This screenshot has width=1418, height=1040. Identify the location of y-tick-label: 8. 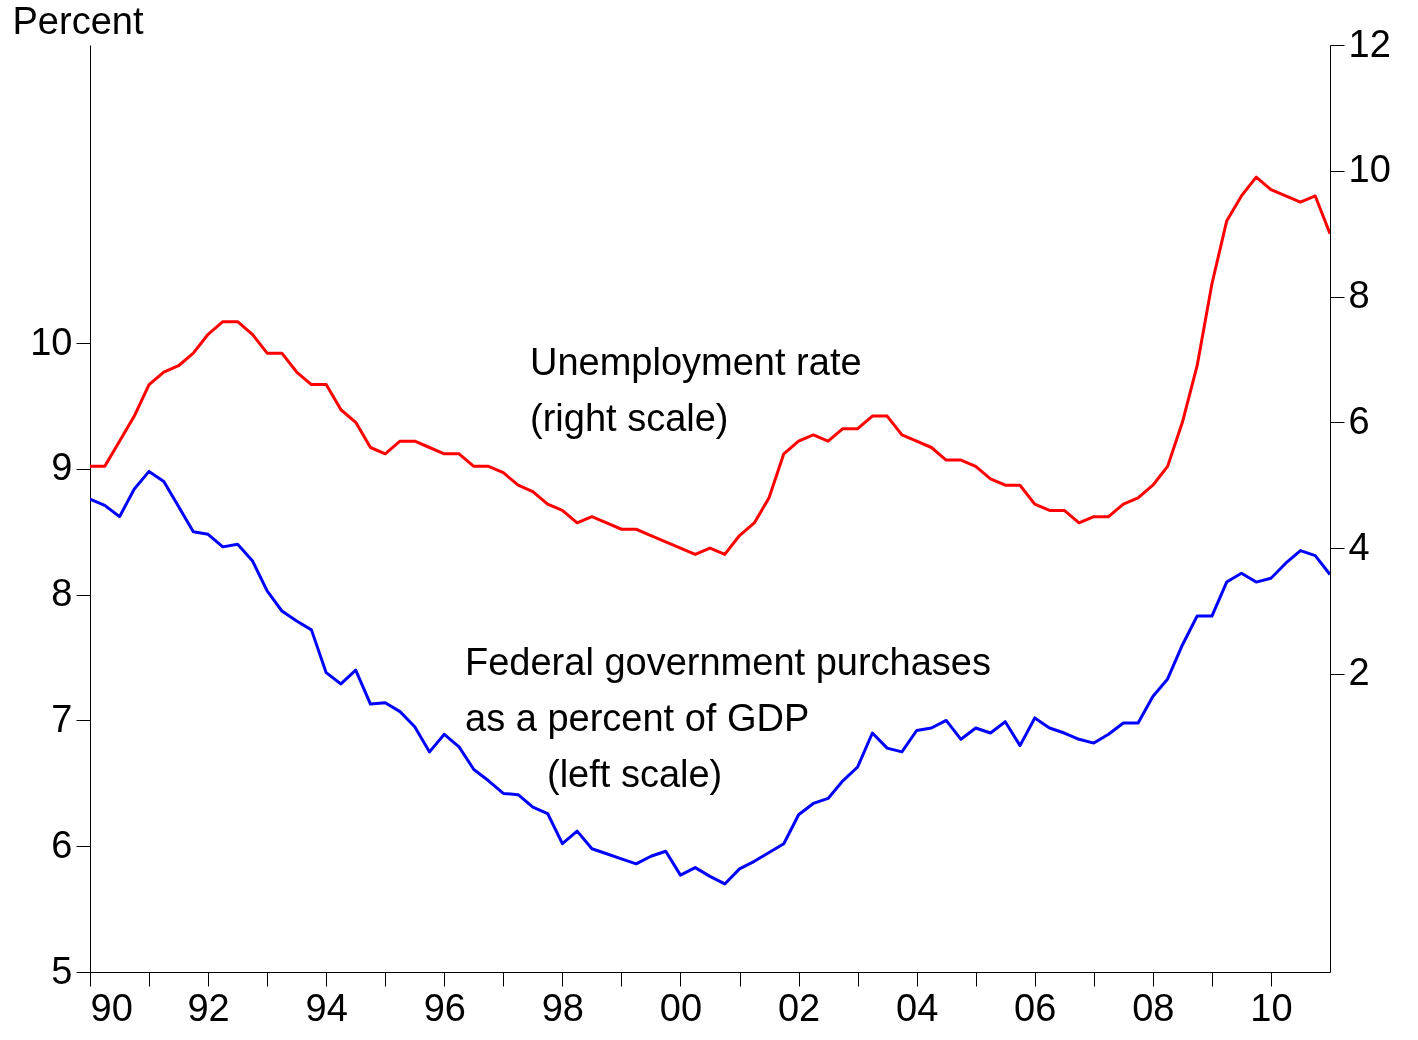
(62, 593).